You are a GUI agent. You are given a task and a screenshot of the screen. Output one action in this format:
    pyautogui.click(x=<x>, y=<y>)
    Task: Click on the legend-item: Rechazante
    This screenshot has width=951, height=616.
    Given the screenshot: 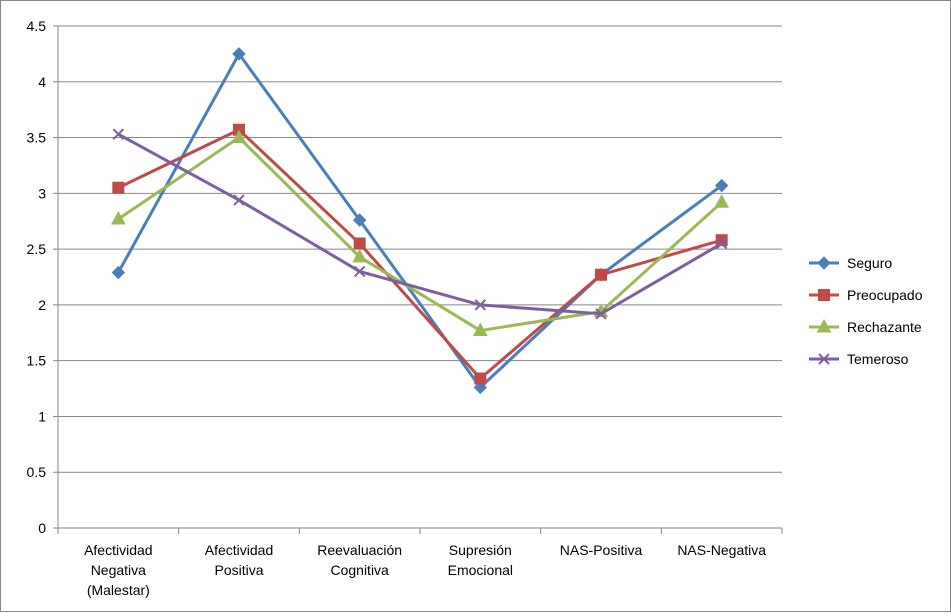 What is the action you would take?
    pyautogui.click(x=865, y=326)
    